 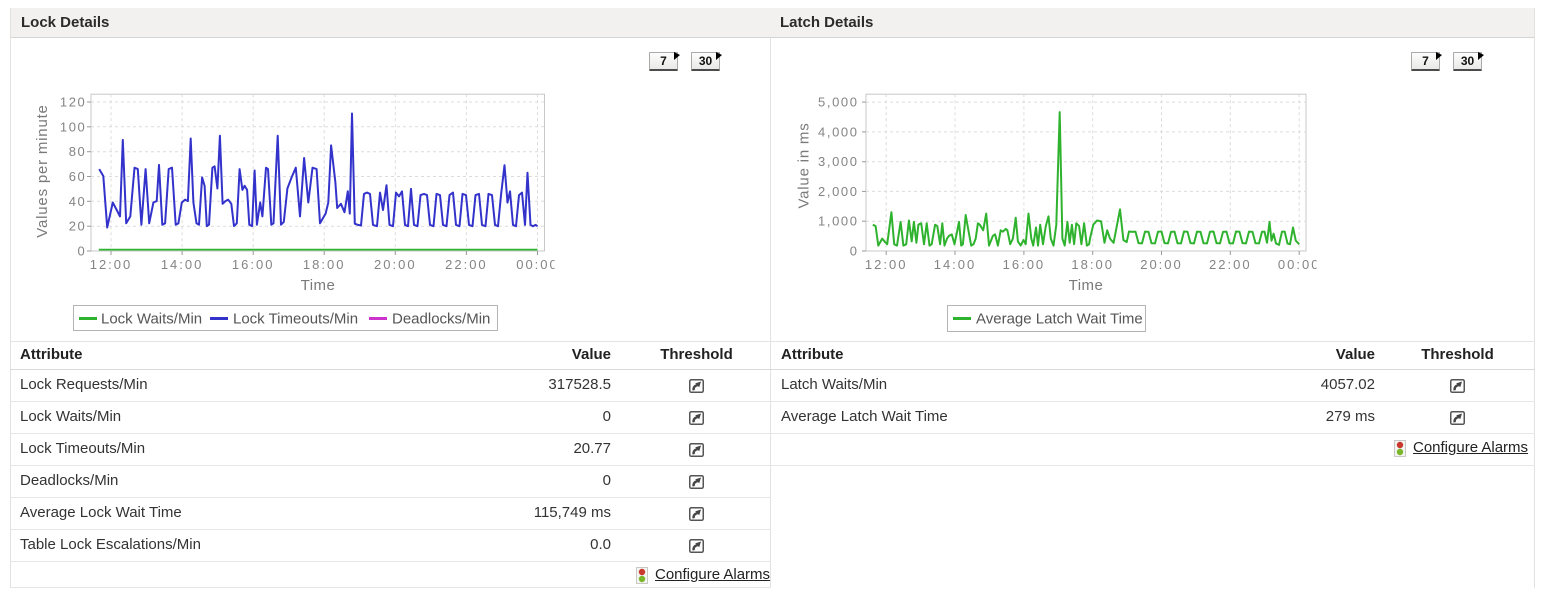 I want to click on svg-text: 20, so click(x=78, y=226).